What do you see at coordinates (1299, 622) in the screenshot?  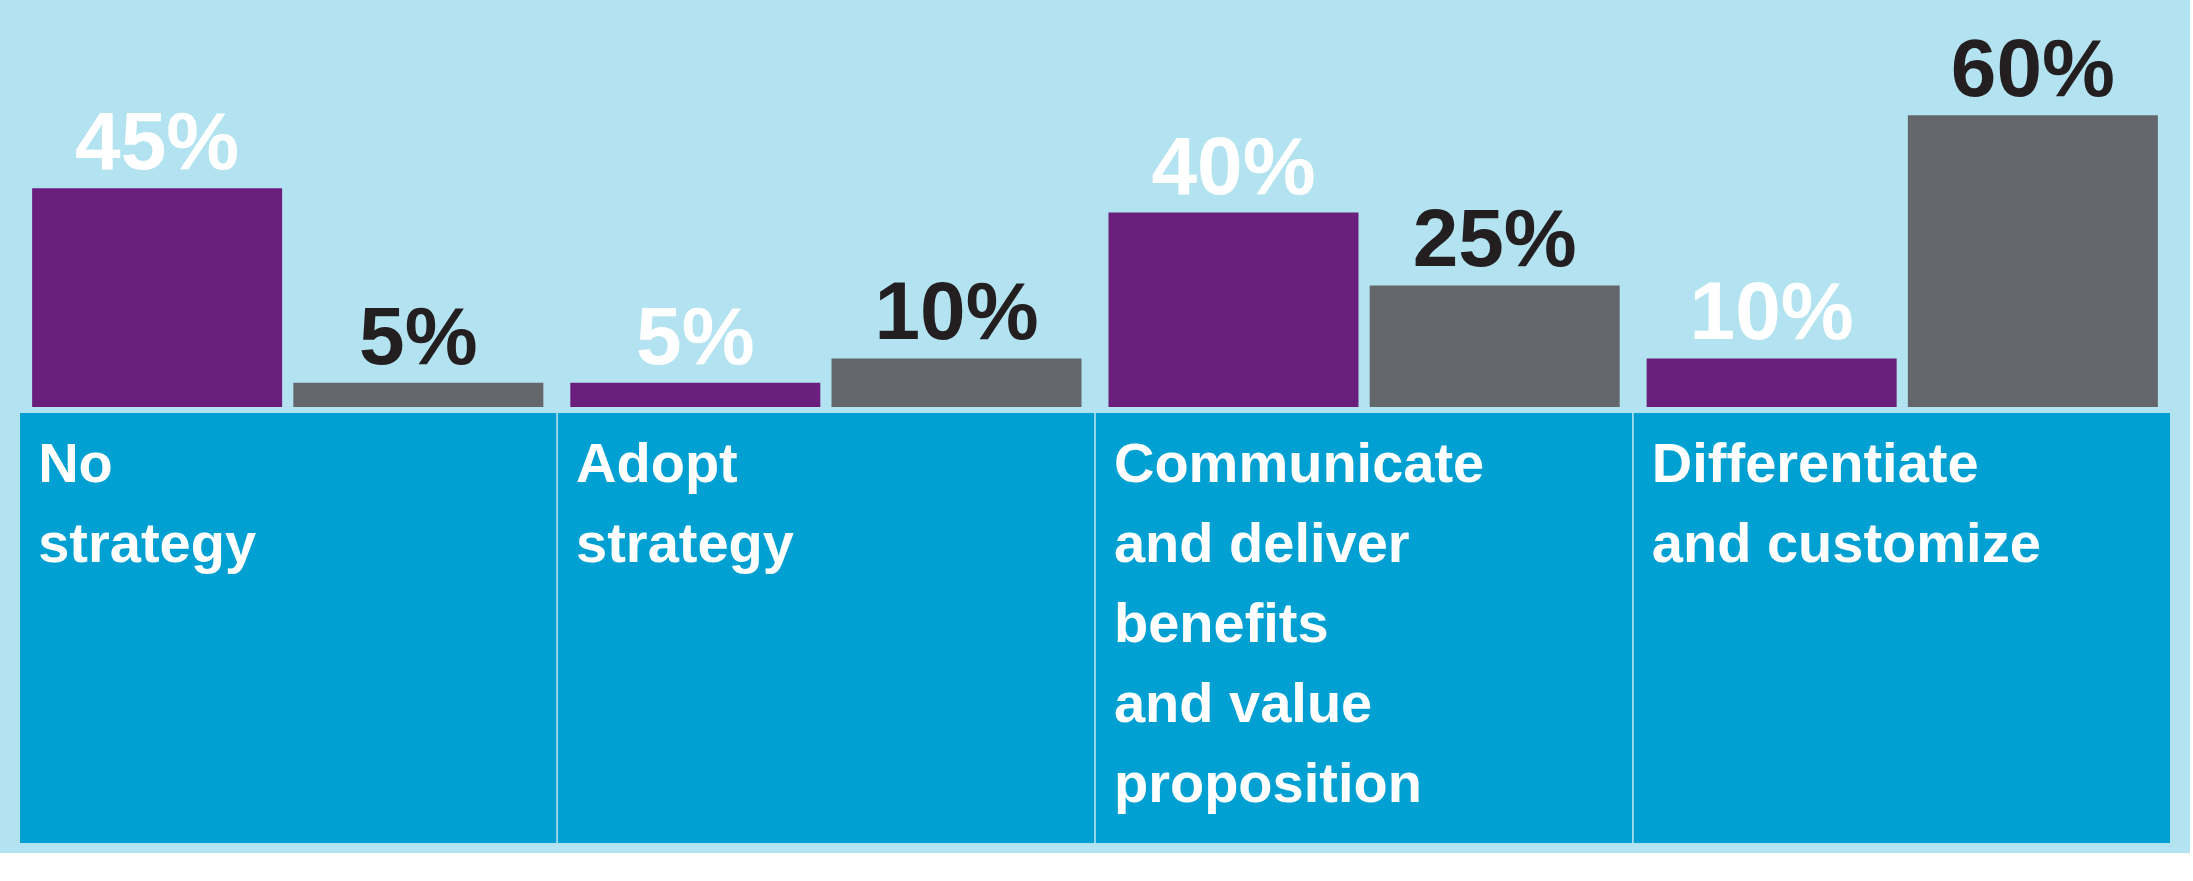 I see `x-tick-label: Communicate and deliver benefits and value proposition` at bounding box center [1299, 622].